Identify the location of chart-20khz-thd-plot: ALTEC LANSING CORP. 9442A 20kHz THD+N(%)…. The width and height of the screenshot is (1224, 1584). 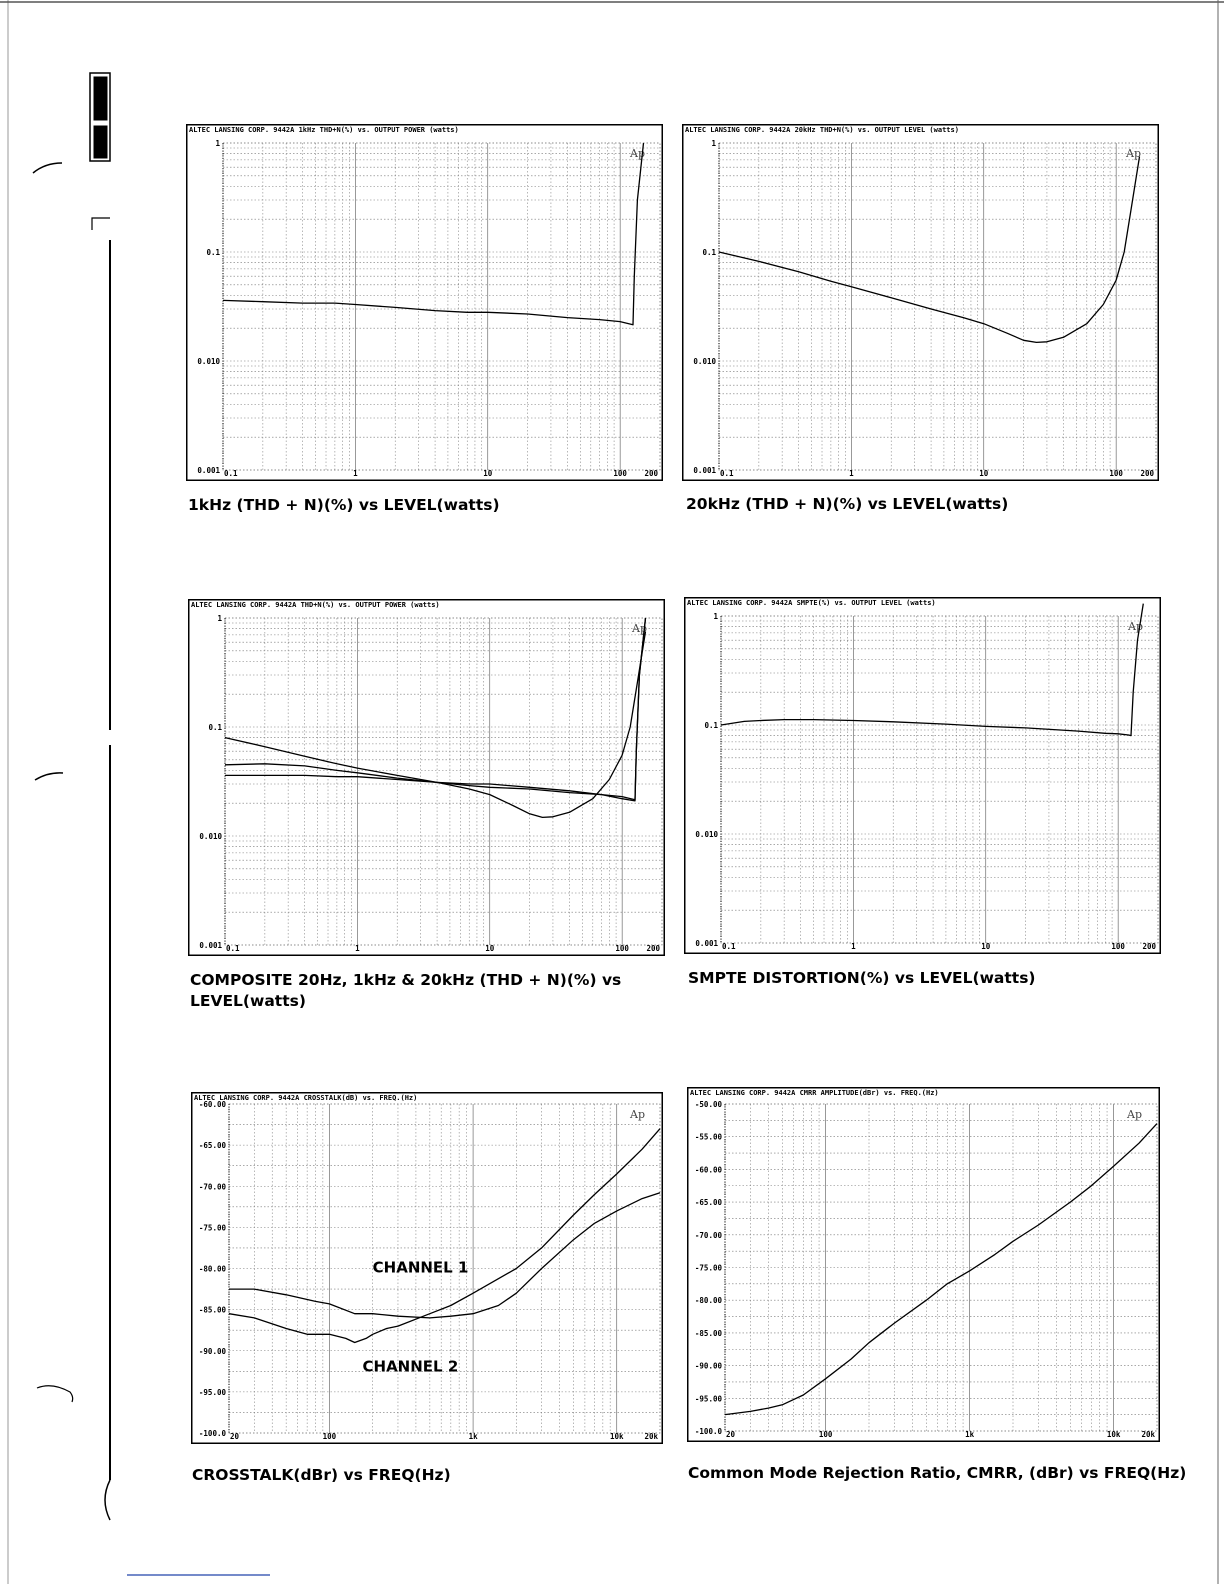
(920, 302).